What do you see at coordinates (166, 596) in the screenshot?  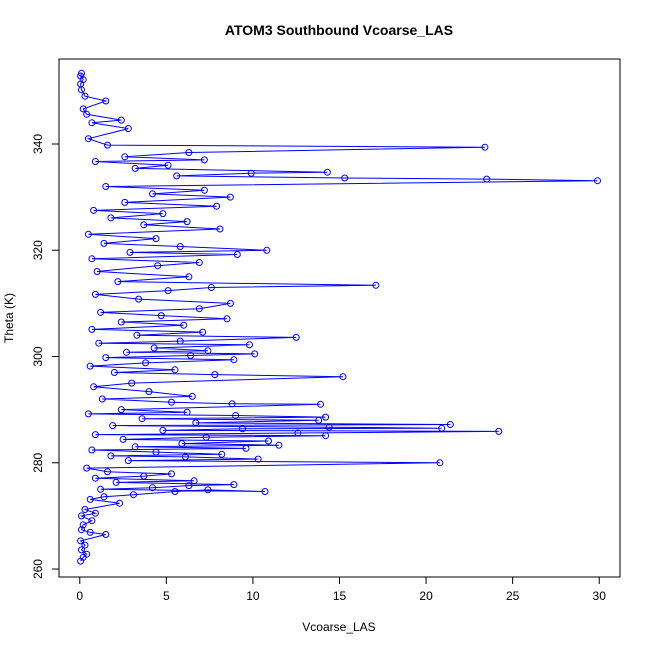 I see `x-tick-label: 5` at bounding box center [166, 596].